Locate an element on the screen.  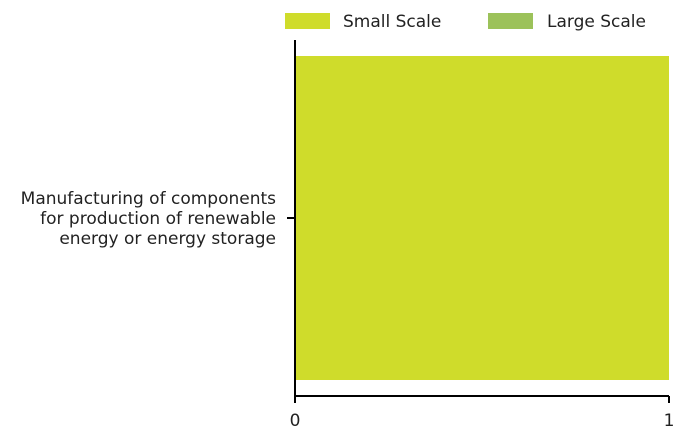
legend-label-1: Large Scale is located at coordinates (596, 22).